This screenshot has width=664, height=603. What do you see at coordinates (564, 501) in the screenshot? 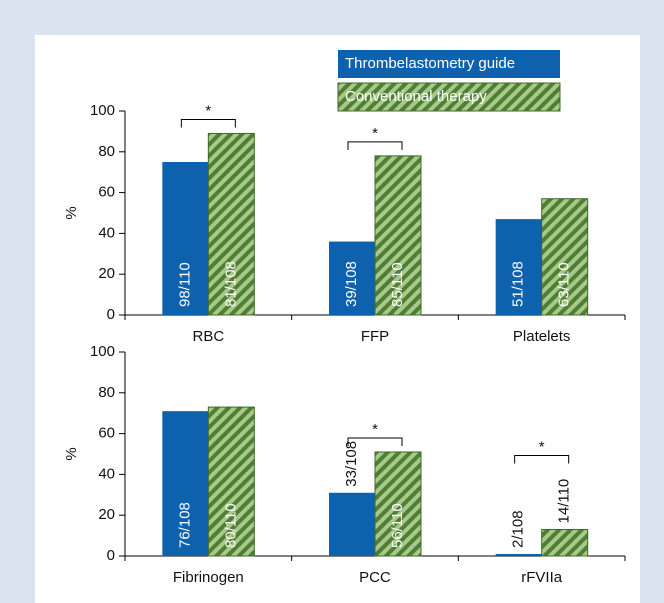
I see `bar-text: 14/110` at bounding box center [564, 501].